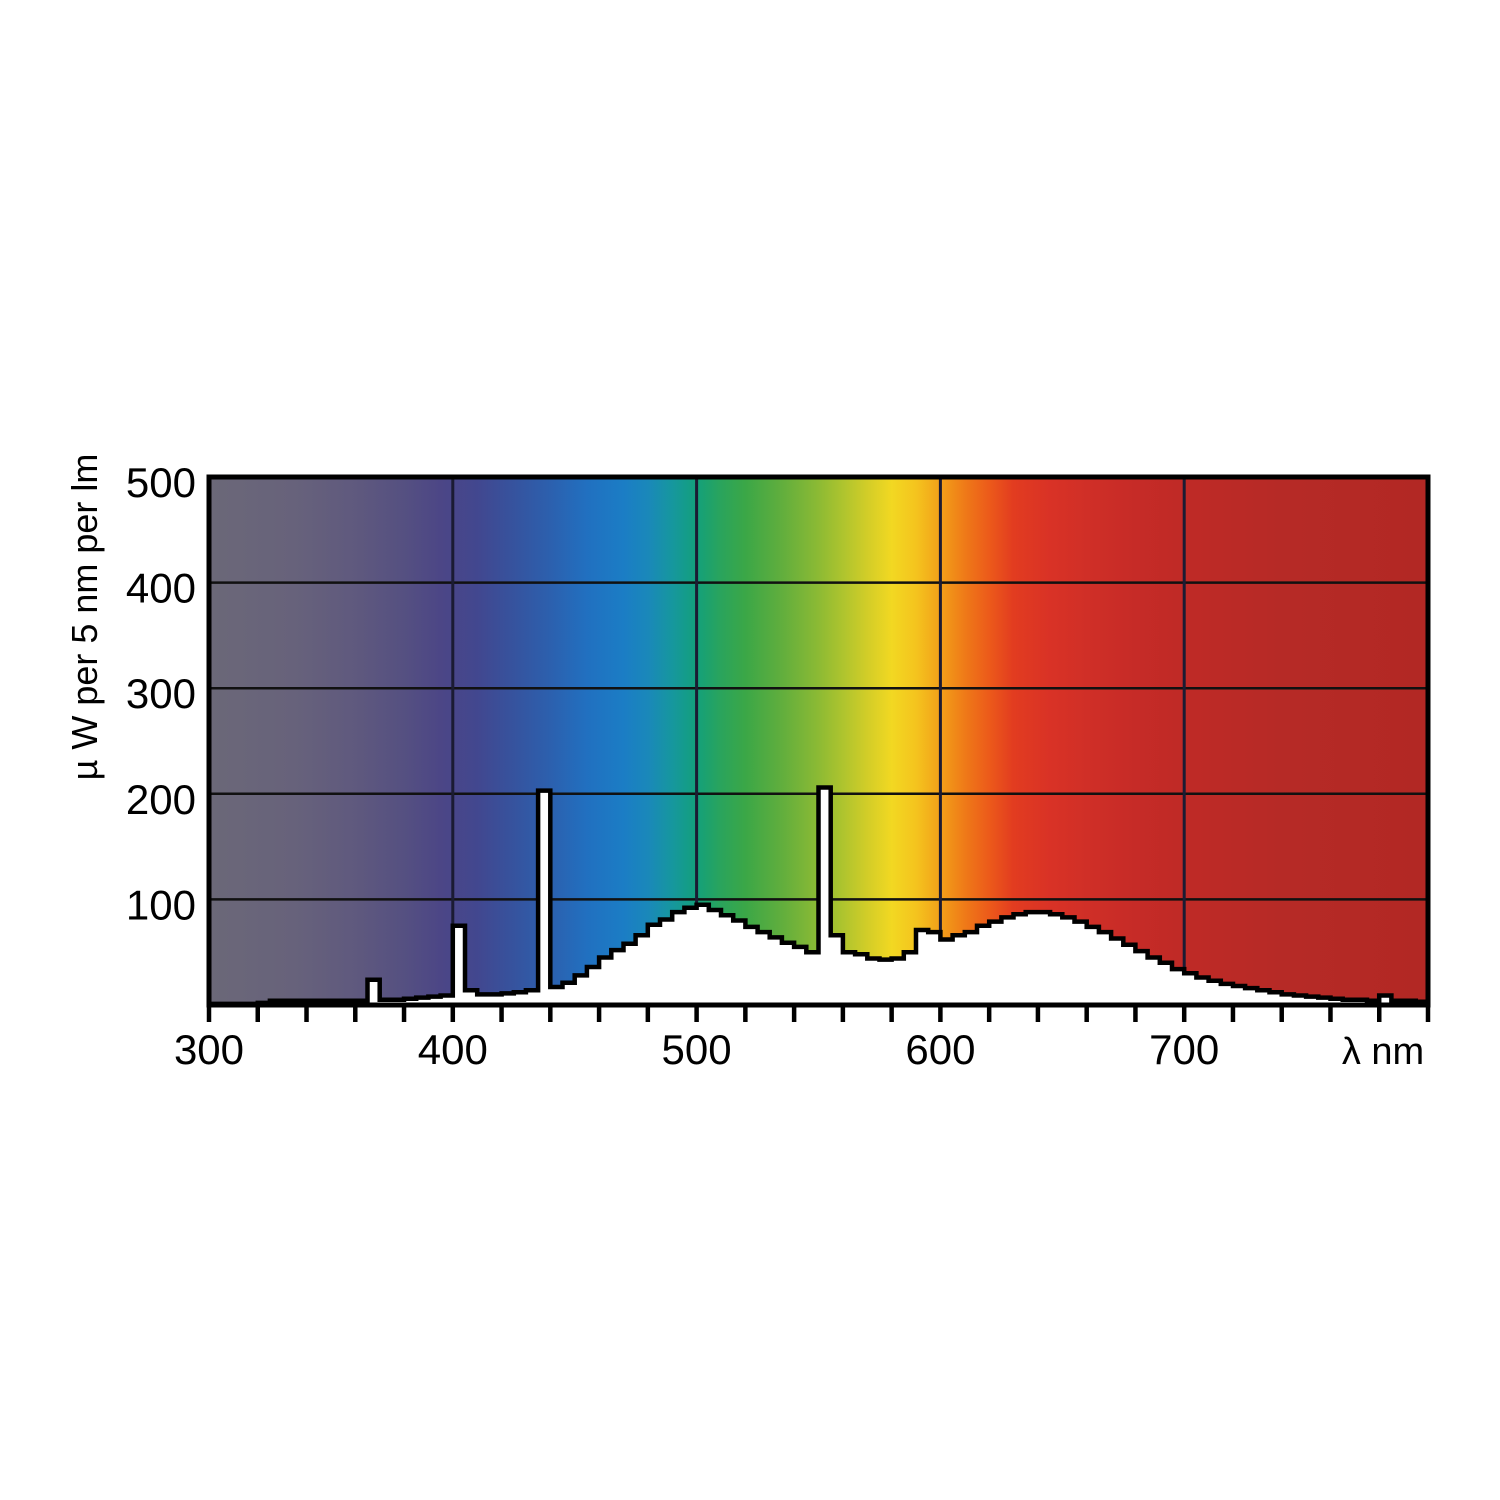 The image size is (1500, 1500). I want to click on x-tick-label: 700, so click(1184, 1049).